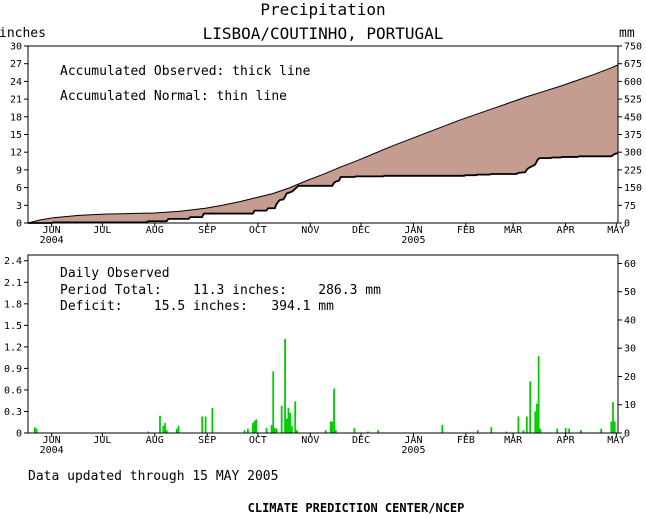  Describe the element at coordinates (19, 206) in the screenshot. I see `inches-tick-label: 3` at that location.